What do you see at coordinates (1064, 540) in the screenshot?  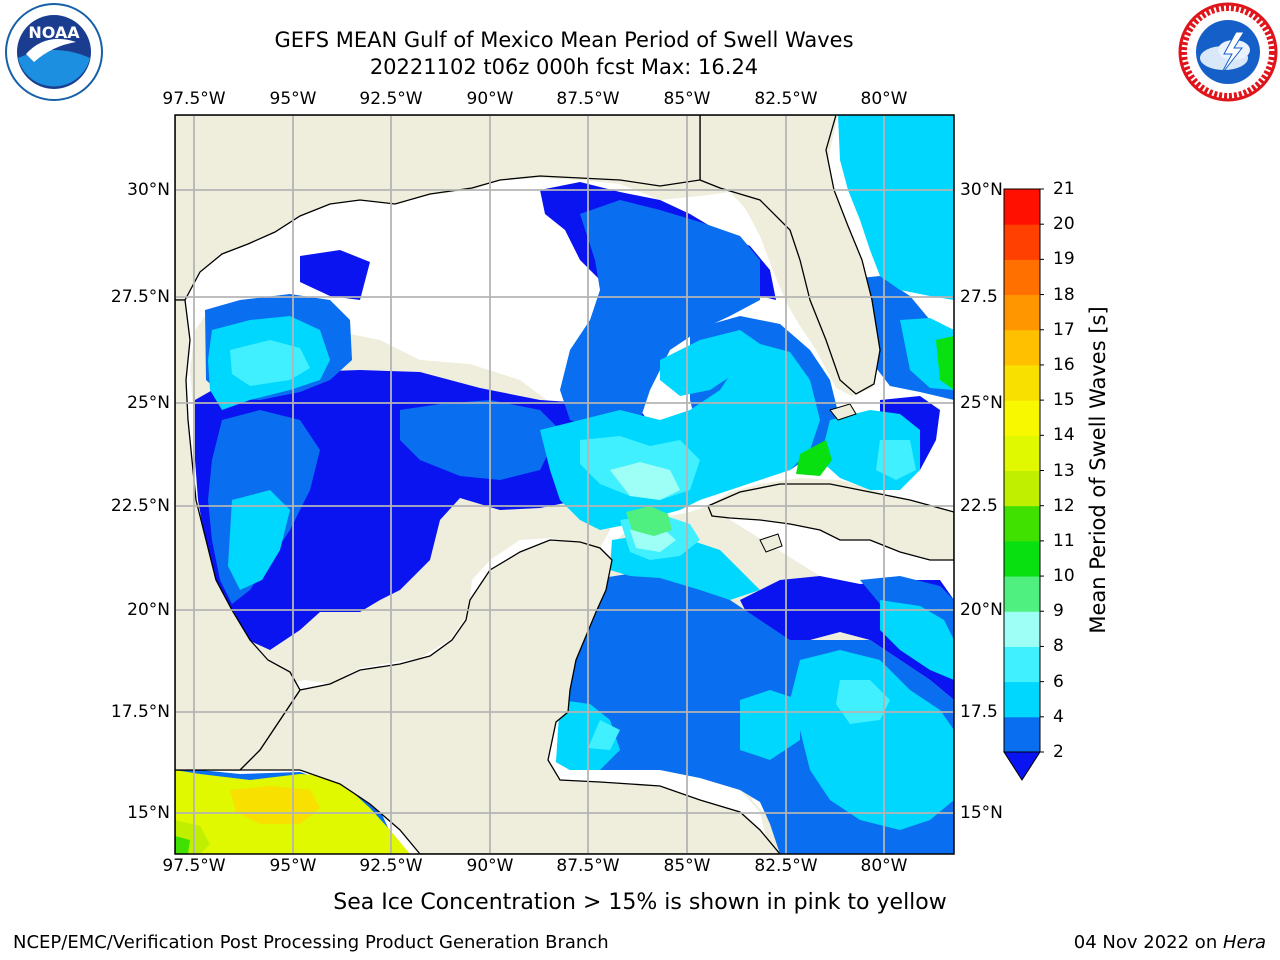 I see `colorbar-tick-label: 11` at bounding box center [1064, 540].